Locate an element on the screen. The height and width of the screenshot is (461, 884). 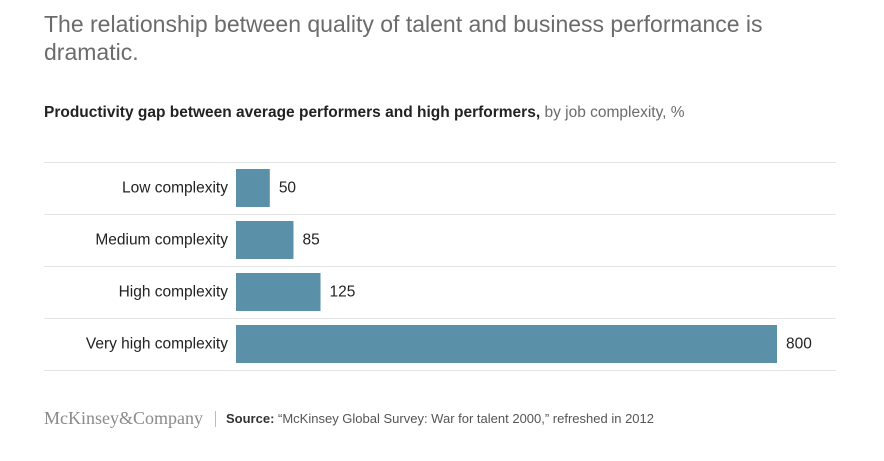
category-label: Medium complexity is located at coordinates (161, 240).